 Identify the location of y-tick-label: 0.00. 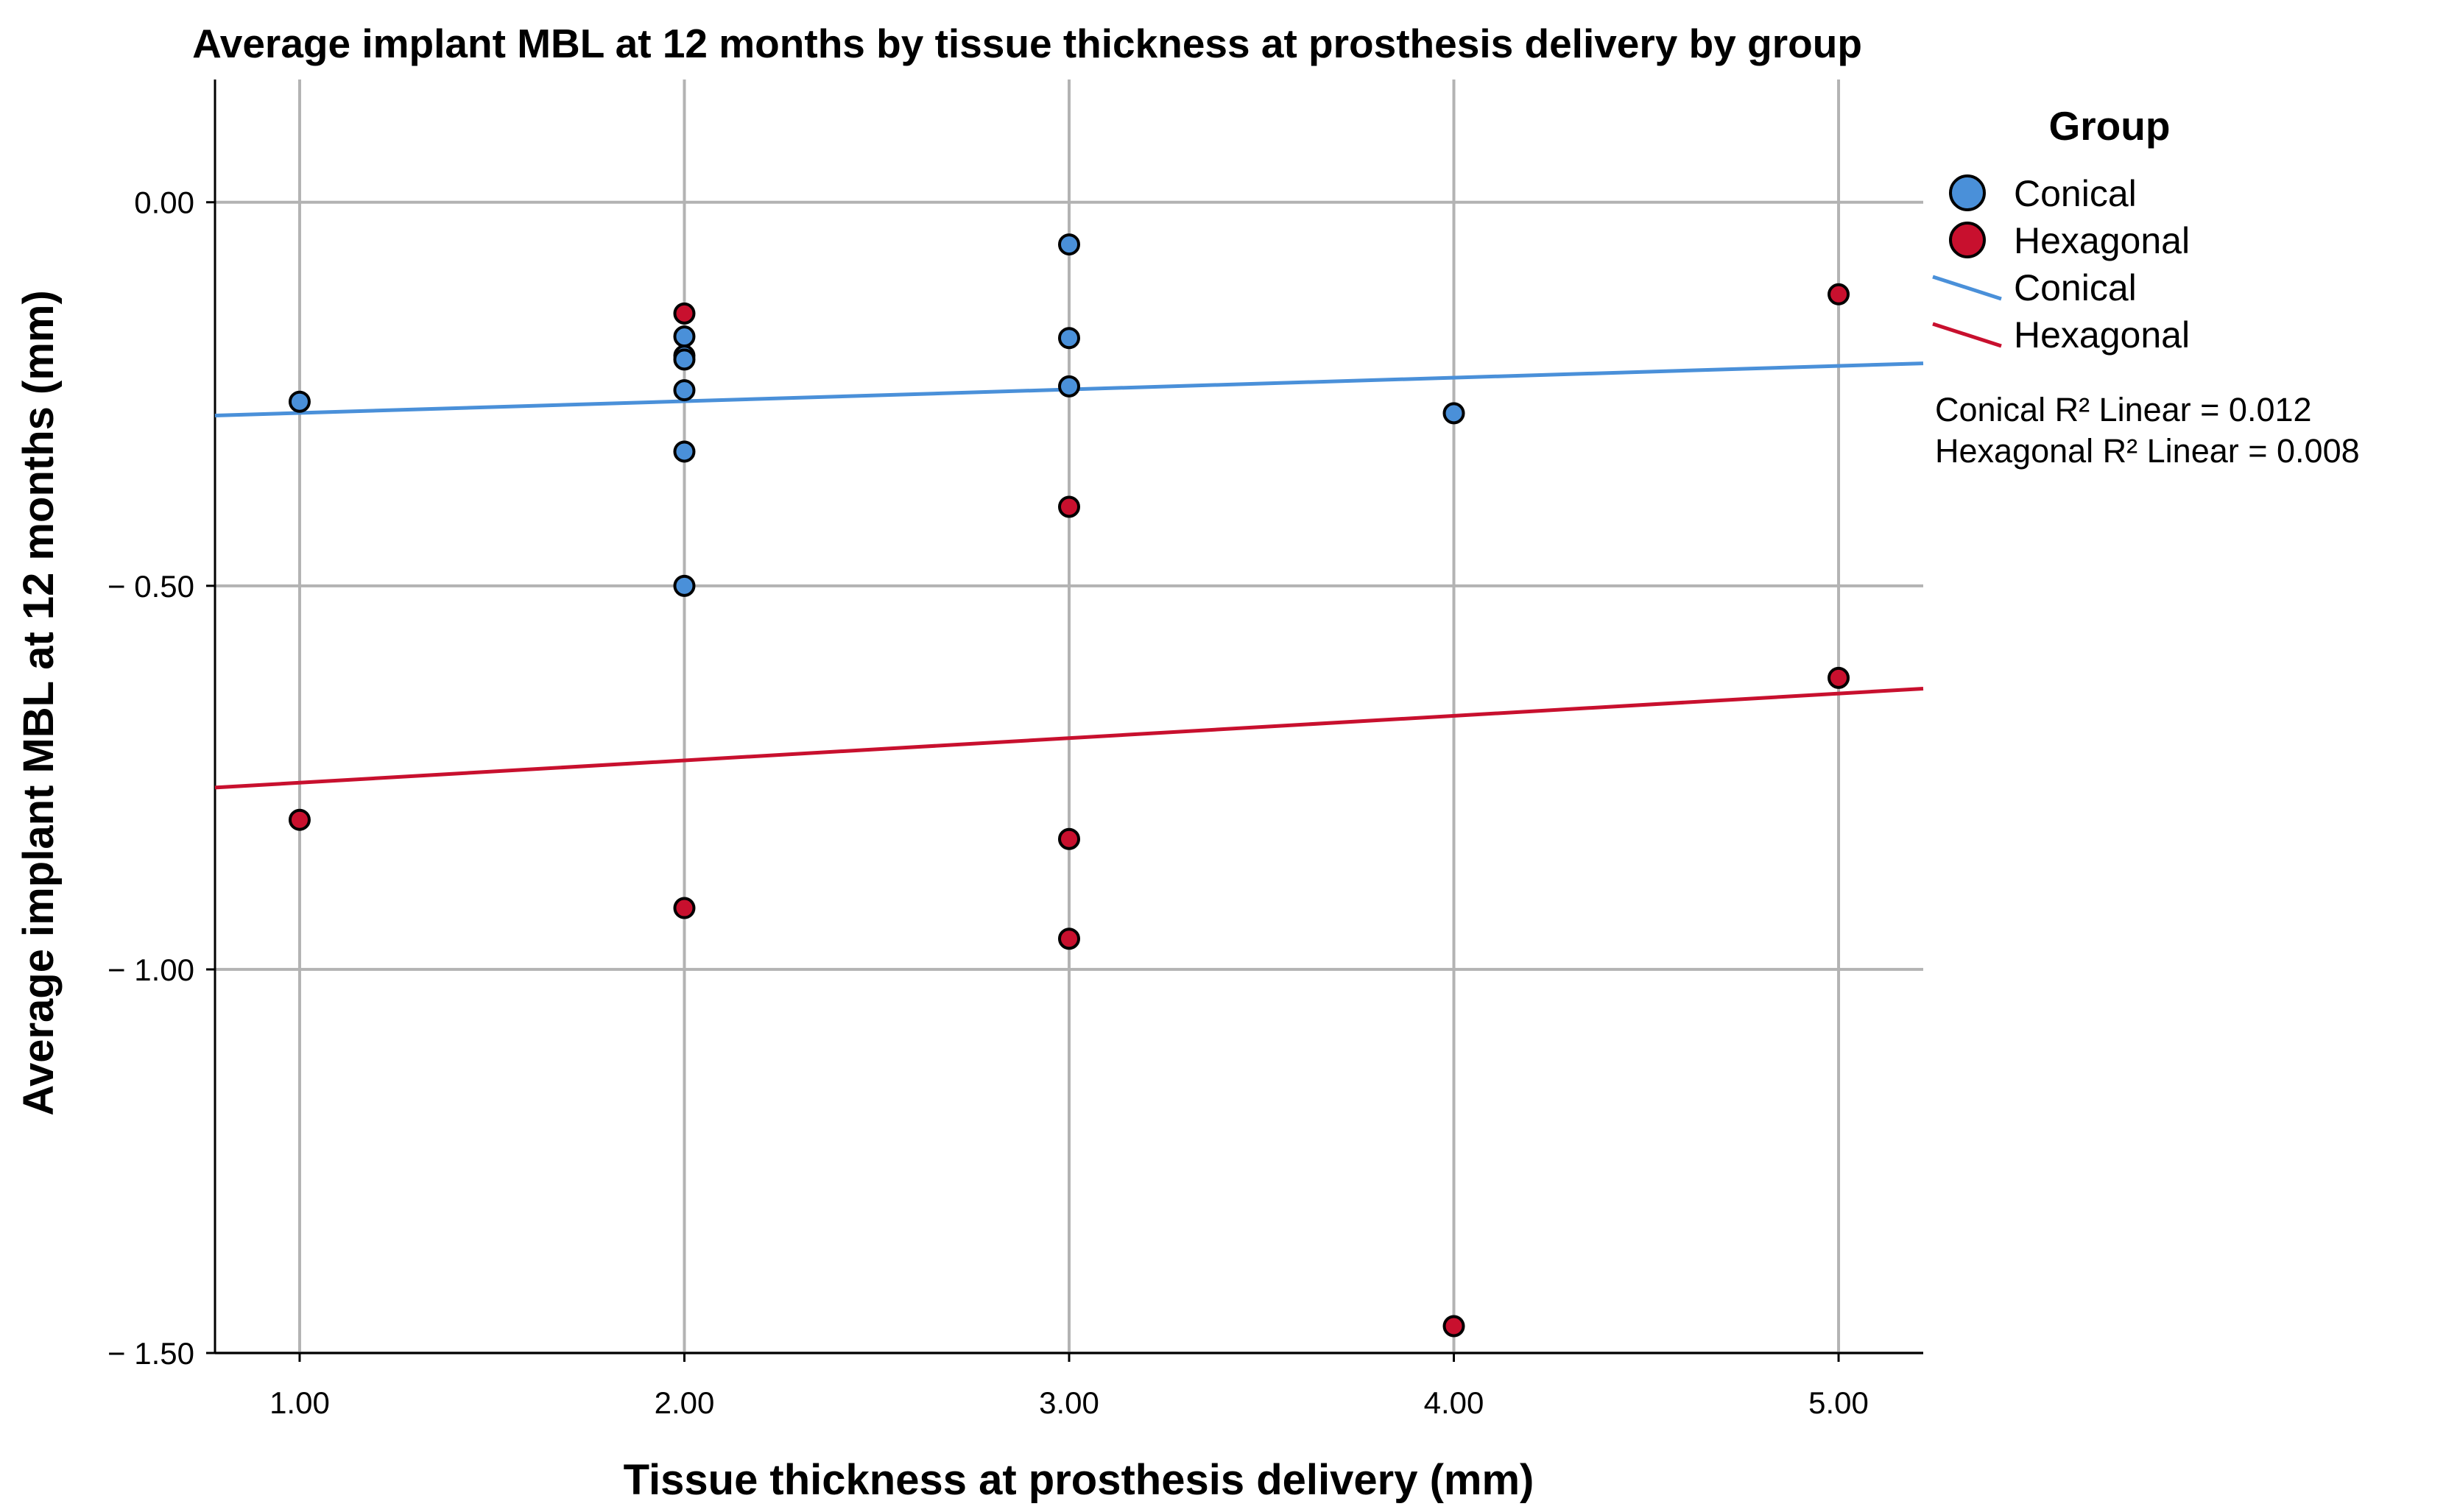
(164, 203).